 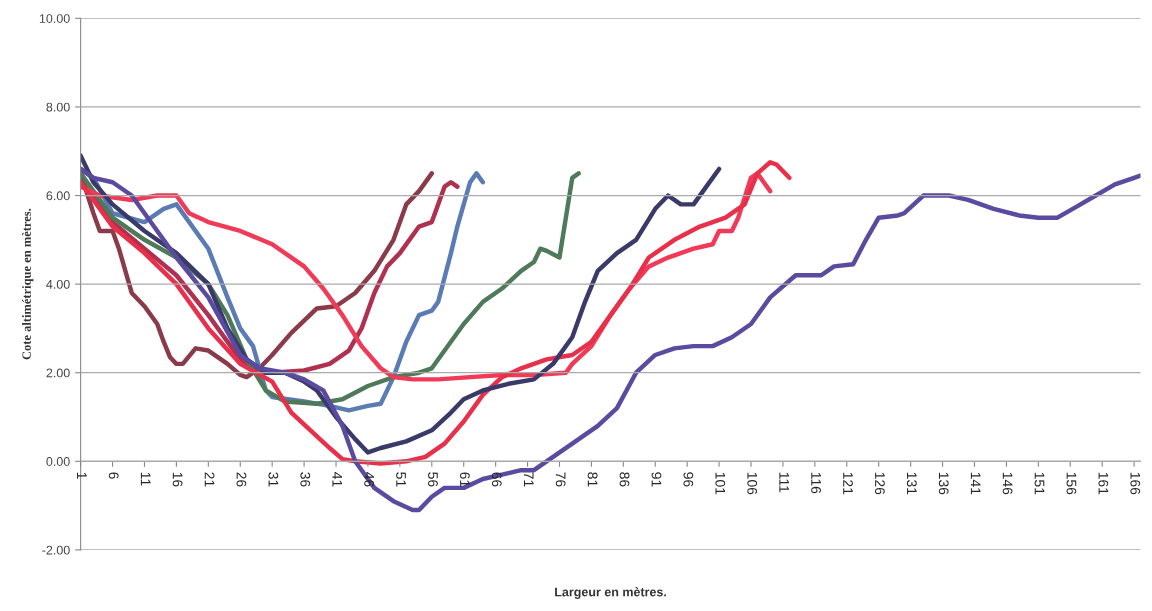 I want to click on x-tick-label: 61, so click(x=464, y=479).